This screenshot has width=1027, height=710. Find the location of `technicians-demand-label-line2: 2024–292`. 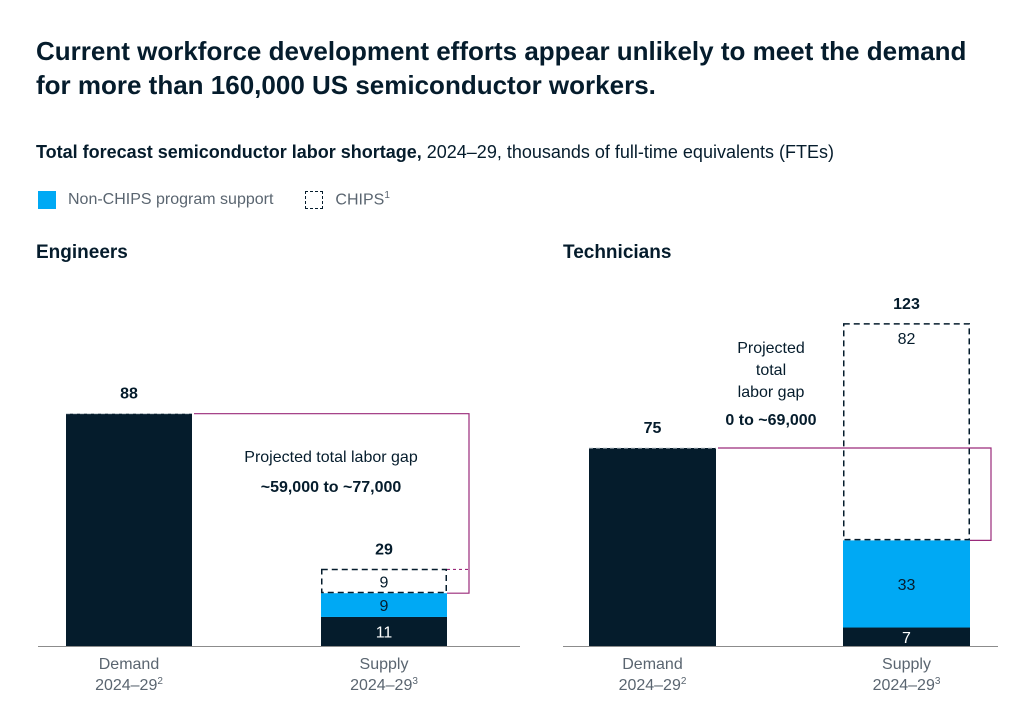

technicians-demand-label-line2: 2024–292 is located at coordinates (653, 685).